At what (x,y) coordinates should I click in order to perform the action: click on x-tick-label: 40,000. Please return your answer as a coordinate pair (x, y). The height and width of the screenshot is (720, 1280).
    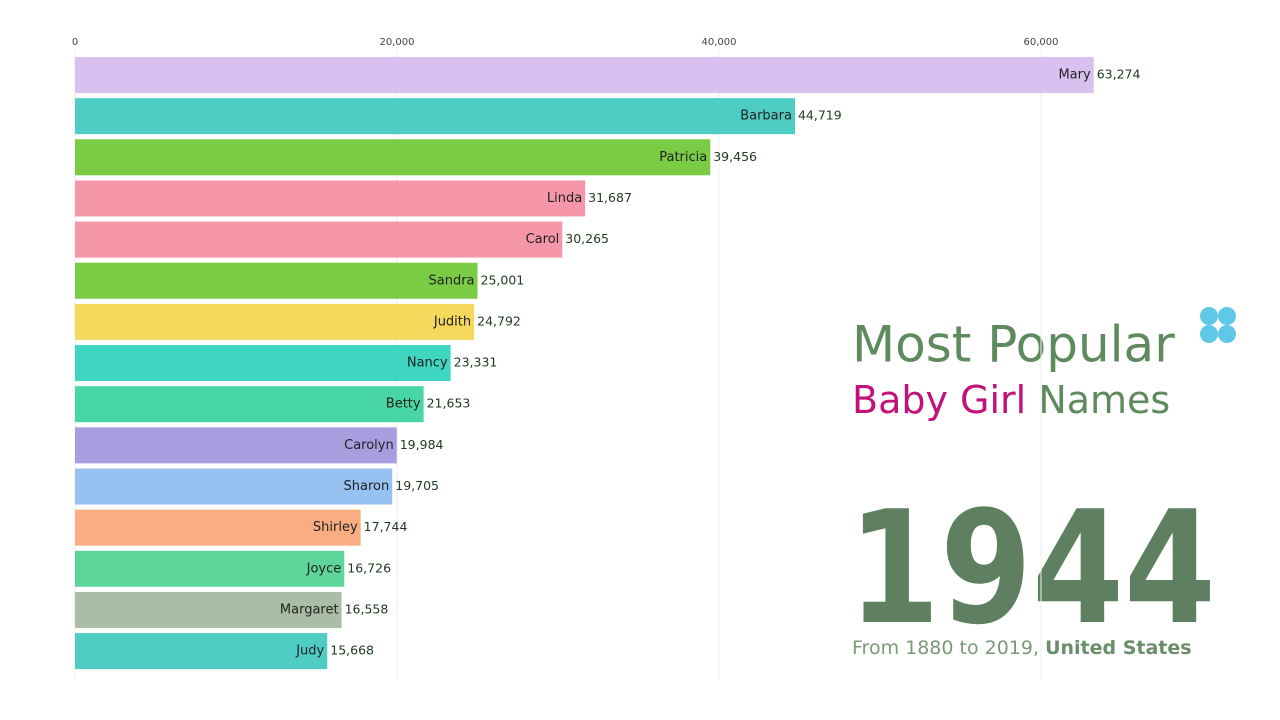
    Looking at the image, I should click on (719, 42).